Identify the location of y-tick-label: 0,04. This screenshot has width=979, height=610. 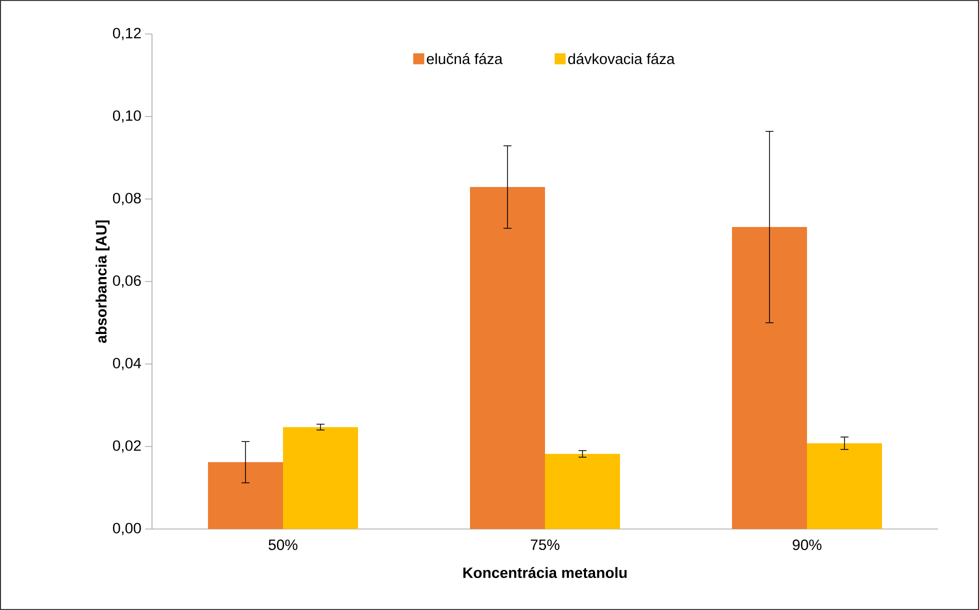
(127, 364).